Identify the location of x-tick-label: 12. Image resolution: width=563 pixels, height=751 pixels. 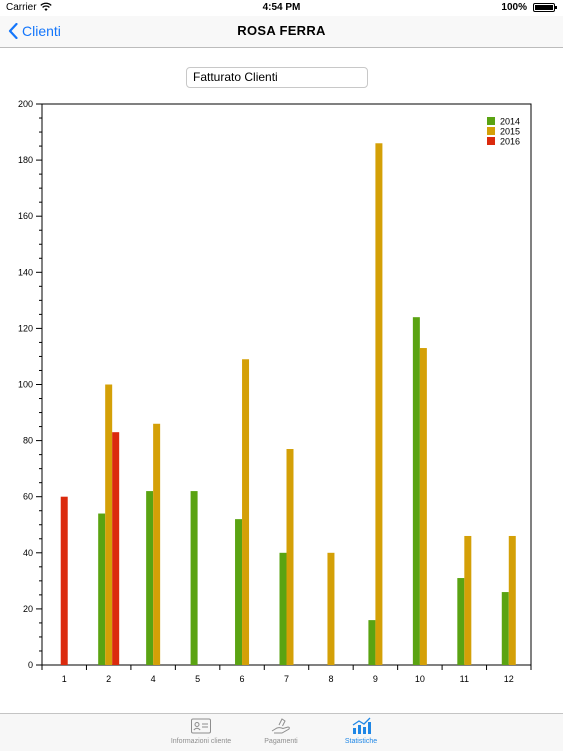
(509, 679).